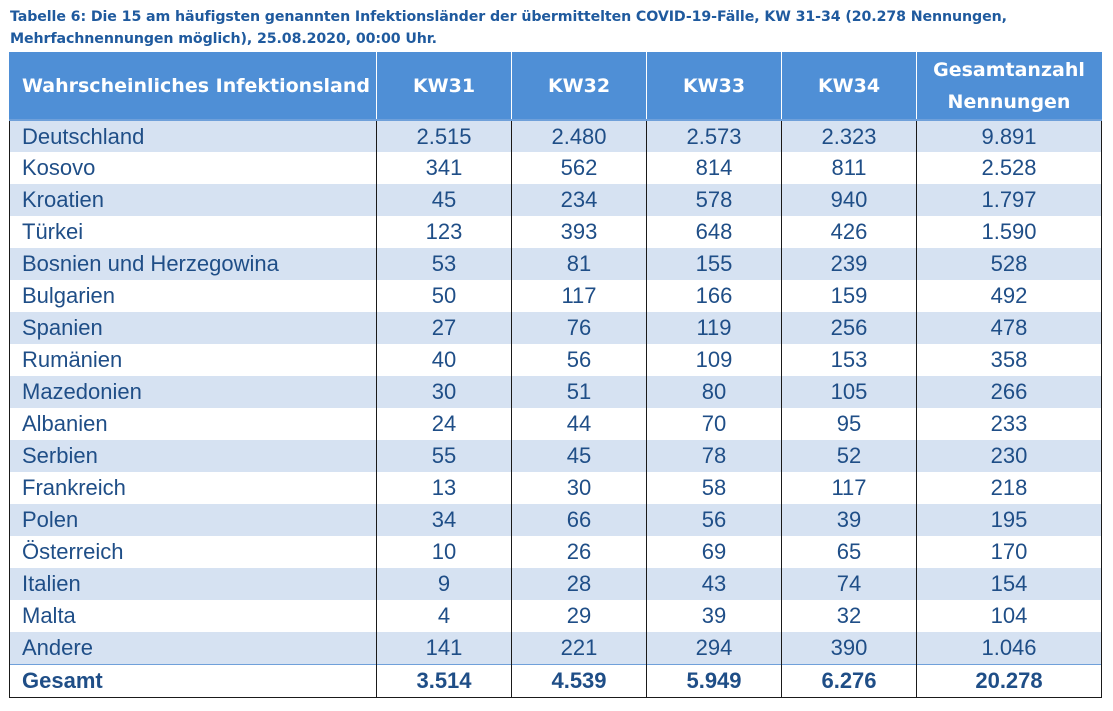 The image size is (1113, 711). Describe the element at coordinates (444, 200) in the screenshot. I see `kw31-cell: 45` at that location.